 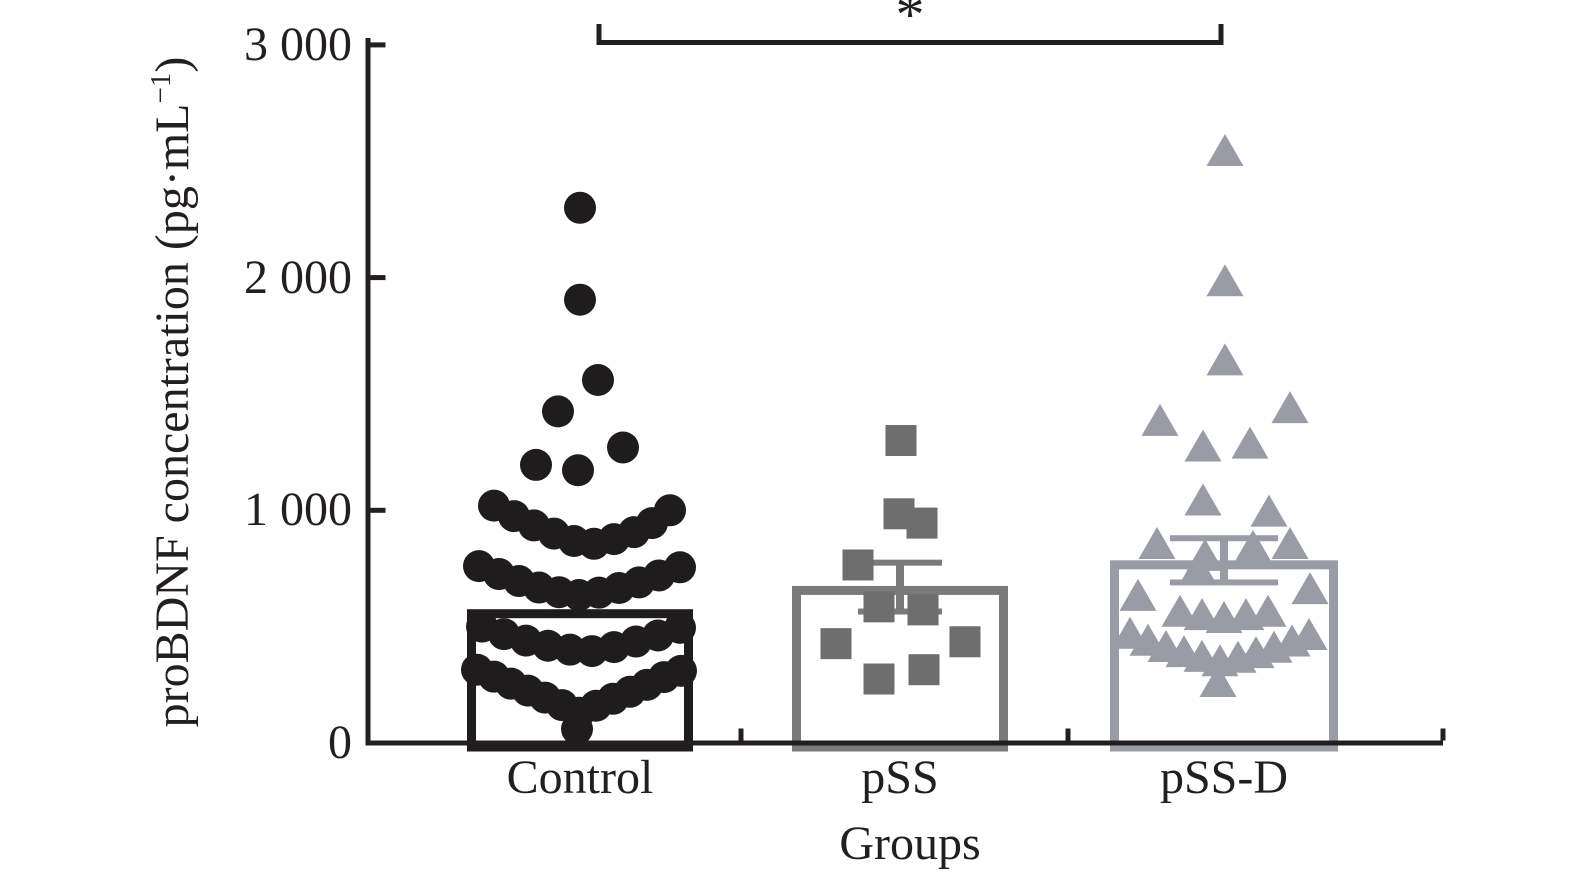 I want to click on group-label-pssd: pSS-D, so click(x=1224, y=777).